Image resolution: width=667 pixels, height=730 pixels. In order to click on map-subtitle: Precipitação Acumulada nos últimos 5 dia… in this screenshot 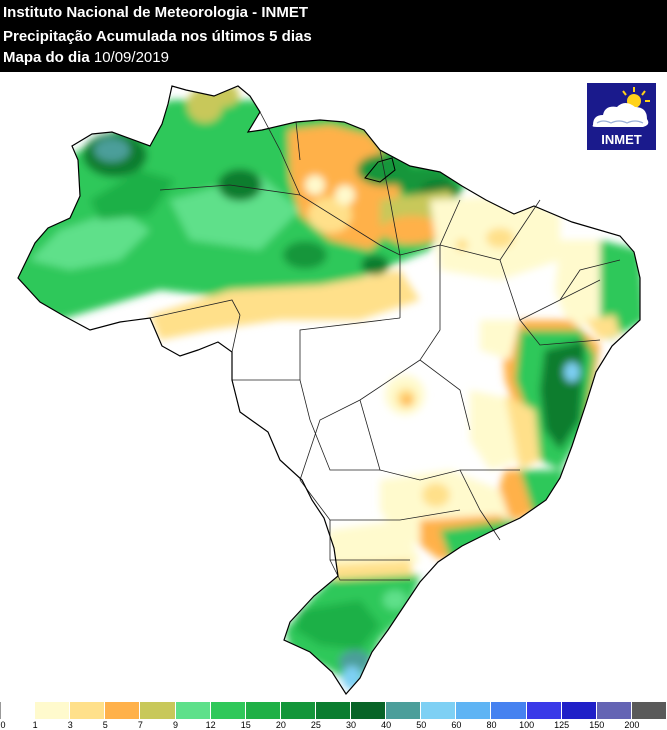, I will do `click(157, 36)`.